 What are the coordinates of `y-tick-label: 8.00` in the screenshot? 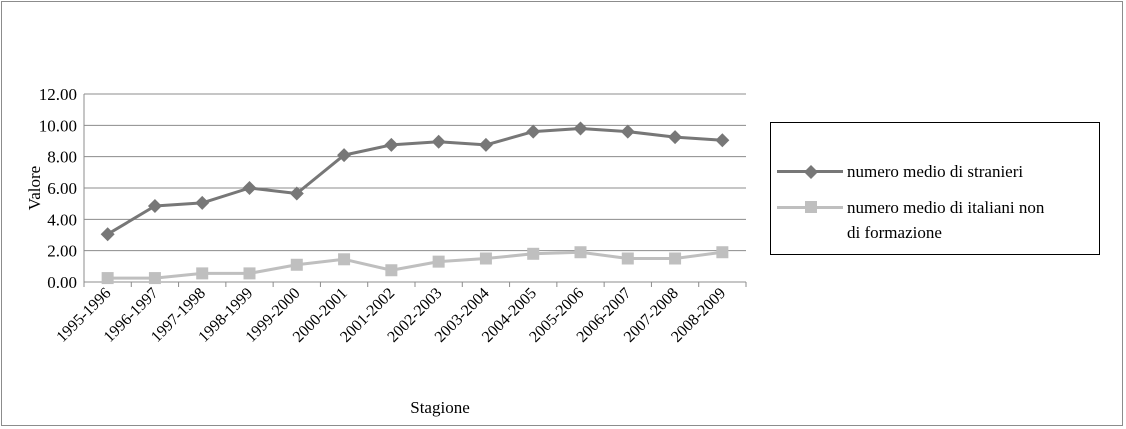 It's located at (62, 157).